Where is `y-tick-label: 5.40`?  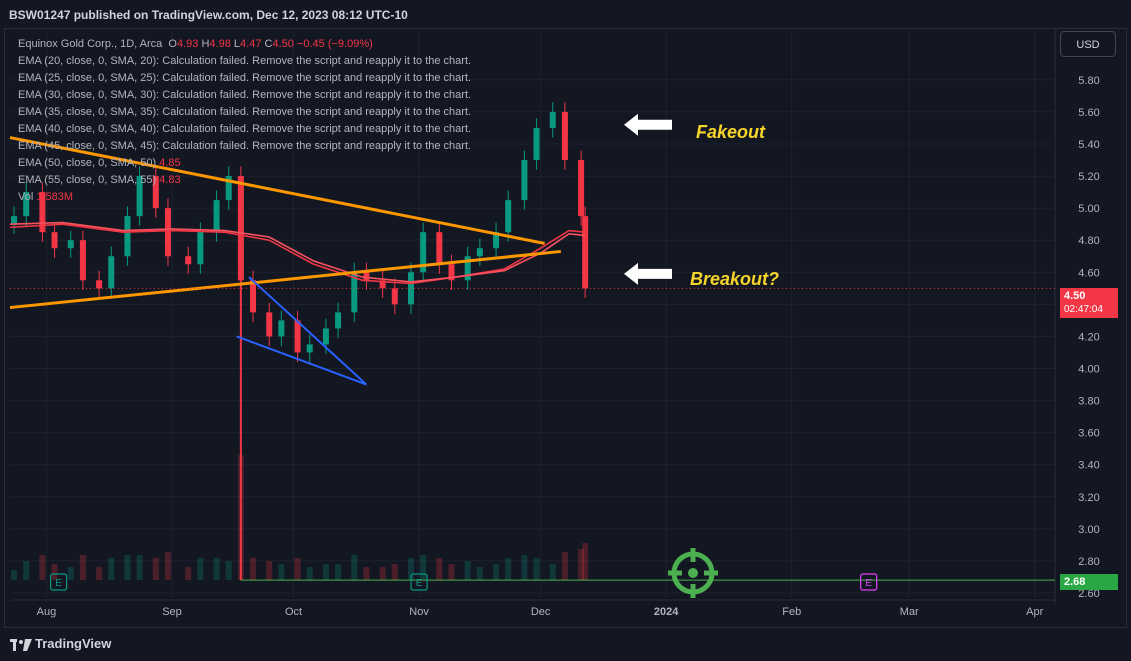 y-tick-label: 5.40 is located at coordinates (1088, 145).